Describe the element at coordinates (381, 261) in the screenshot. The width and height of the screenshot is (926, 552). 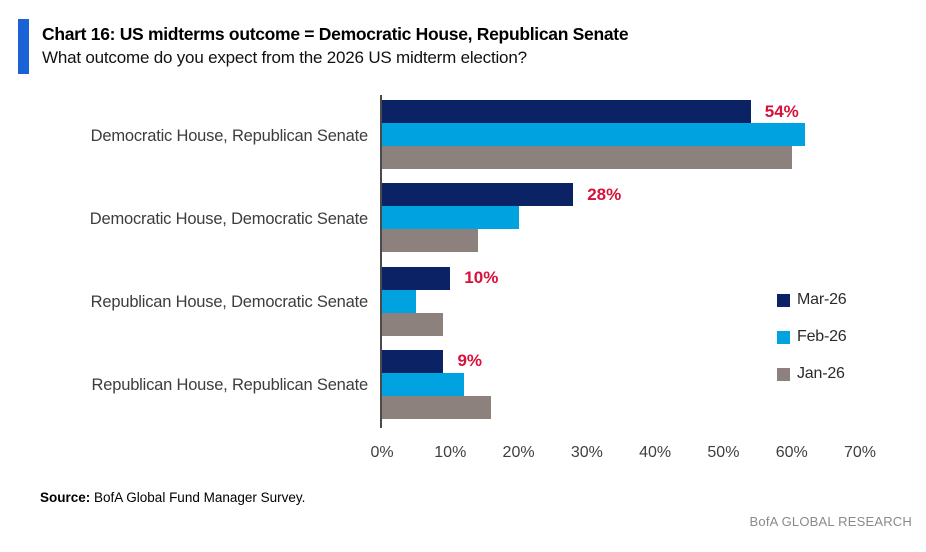
I see `y-axis-line` at that location.